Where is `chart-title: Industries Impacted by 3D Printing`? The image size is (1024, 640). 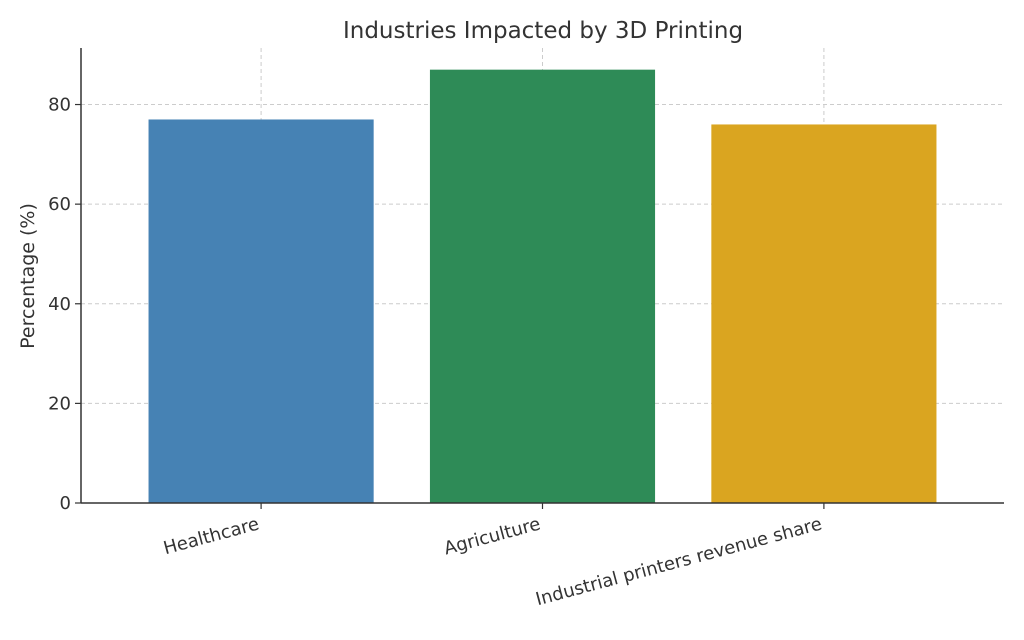
chart-title: Industries Impacted by 3D Printing is located at coordinates (543, 31).